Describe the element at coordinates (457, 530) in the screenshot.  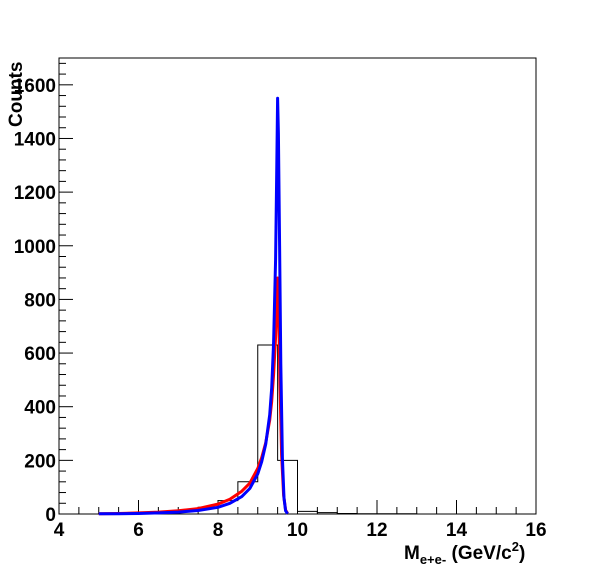
I see `x-tick-label: 14` at that location.